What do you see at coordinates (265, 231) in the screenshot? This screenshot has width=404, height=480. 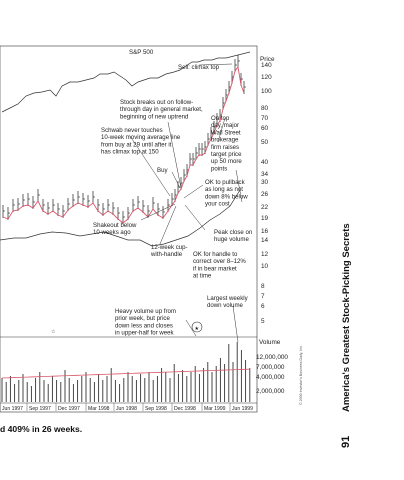 I see `price-tick-label: 16` at bounding box center [265, 231].